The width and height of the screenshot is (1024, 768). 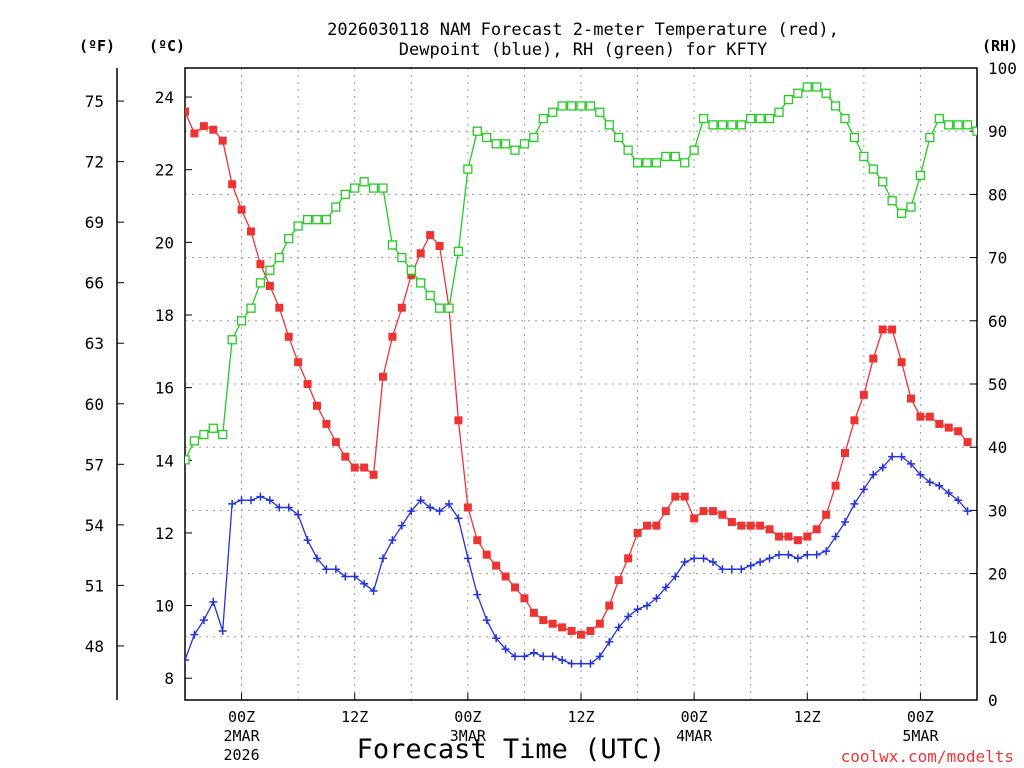 I want to click on rh-tick-label: 30, so click(x=997, y=510).